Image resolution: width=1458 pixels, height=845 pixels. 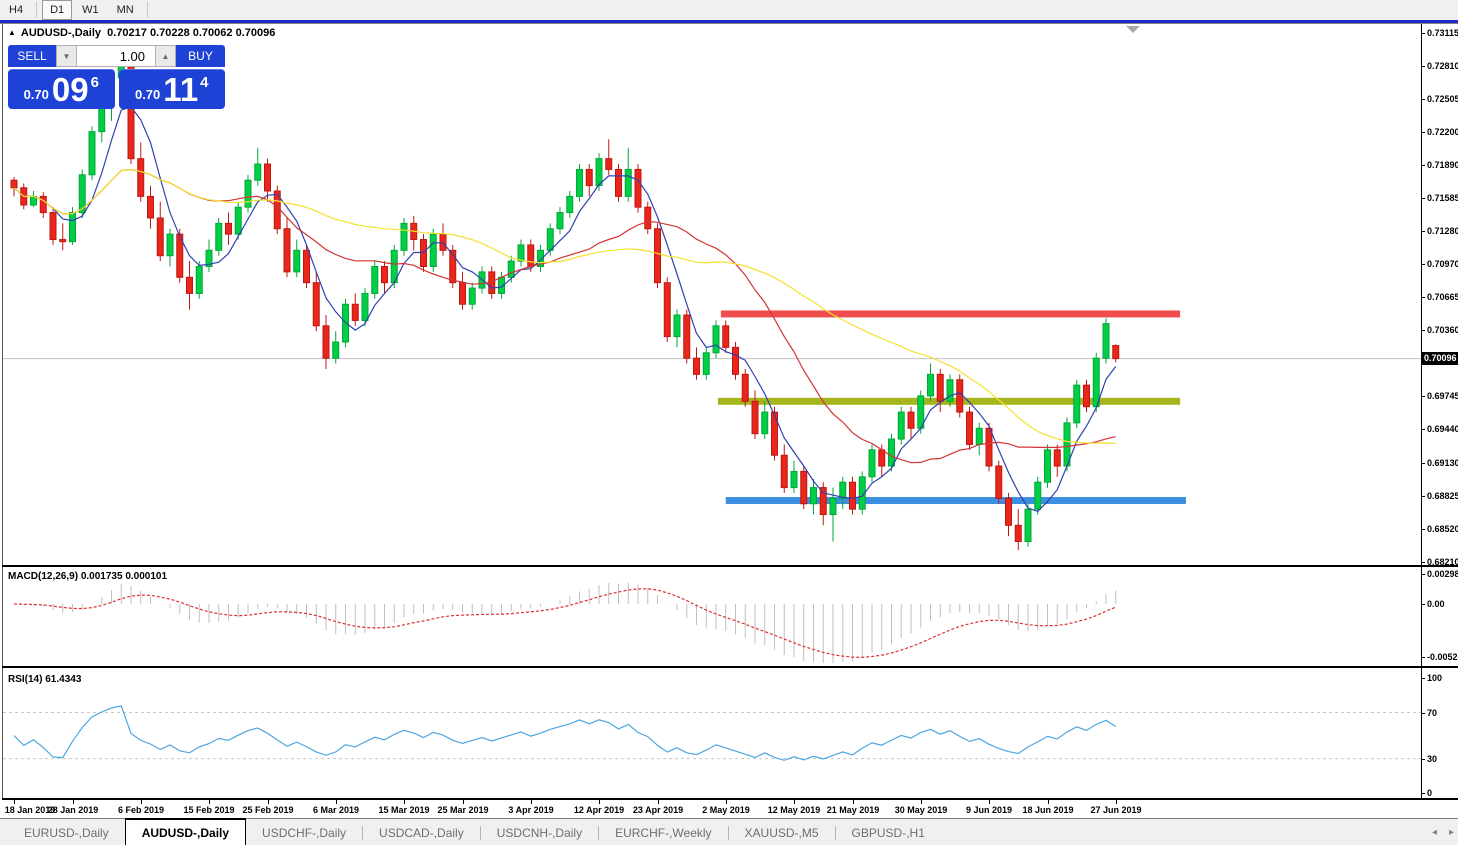 I want to click on price-axis-label: 0.72810, so click(x=1442, y=66).